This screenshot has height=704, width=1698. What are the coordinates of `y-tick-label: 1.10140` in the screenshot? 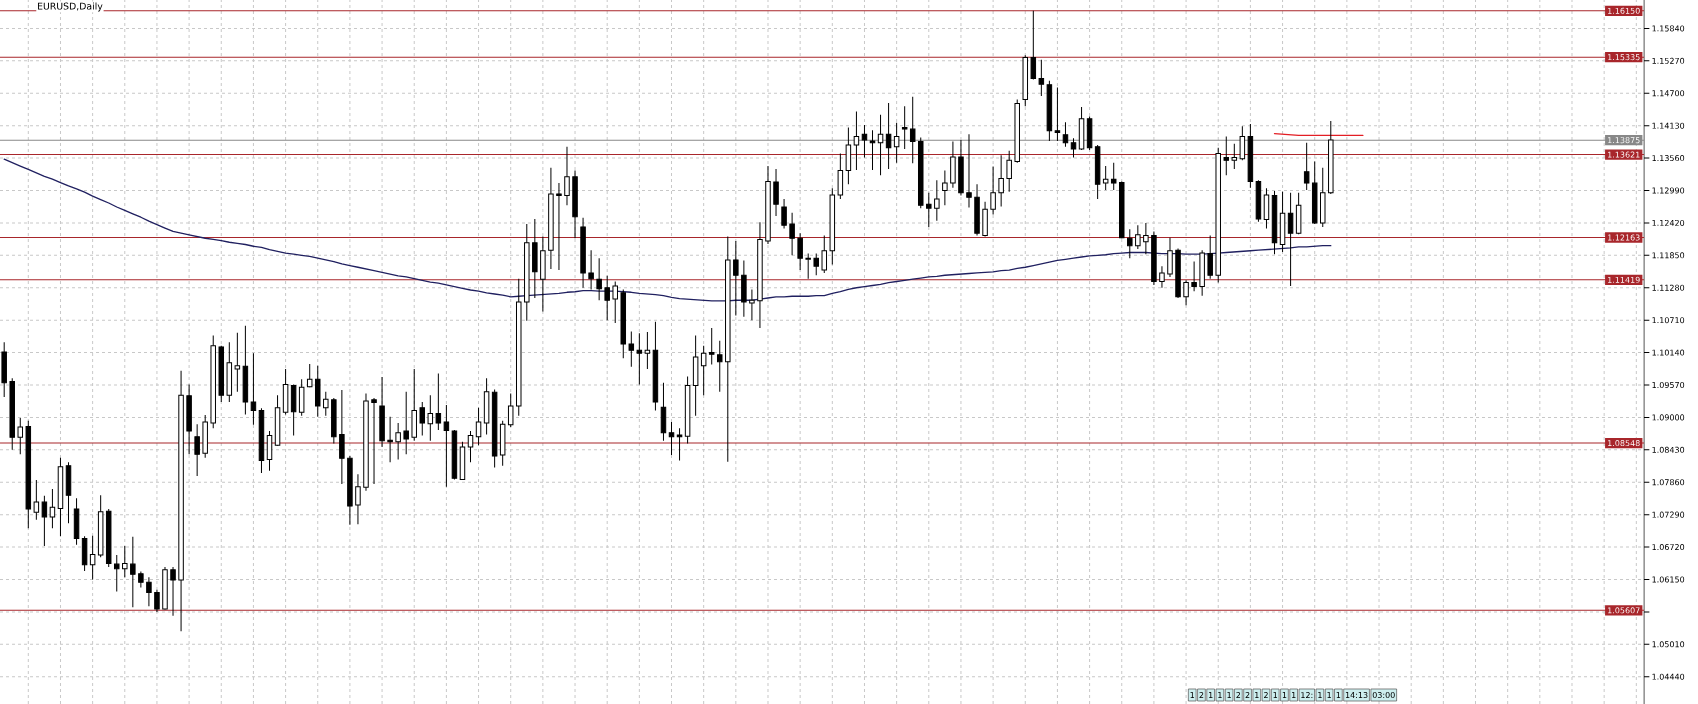 It's located at (1668, 352).